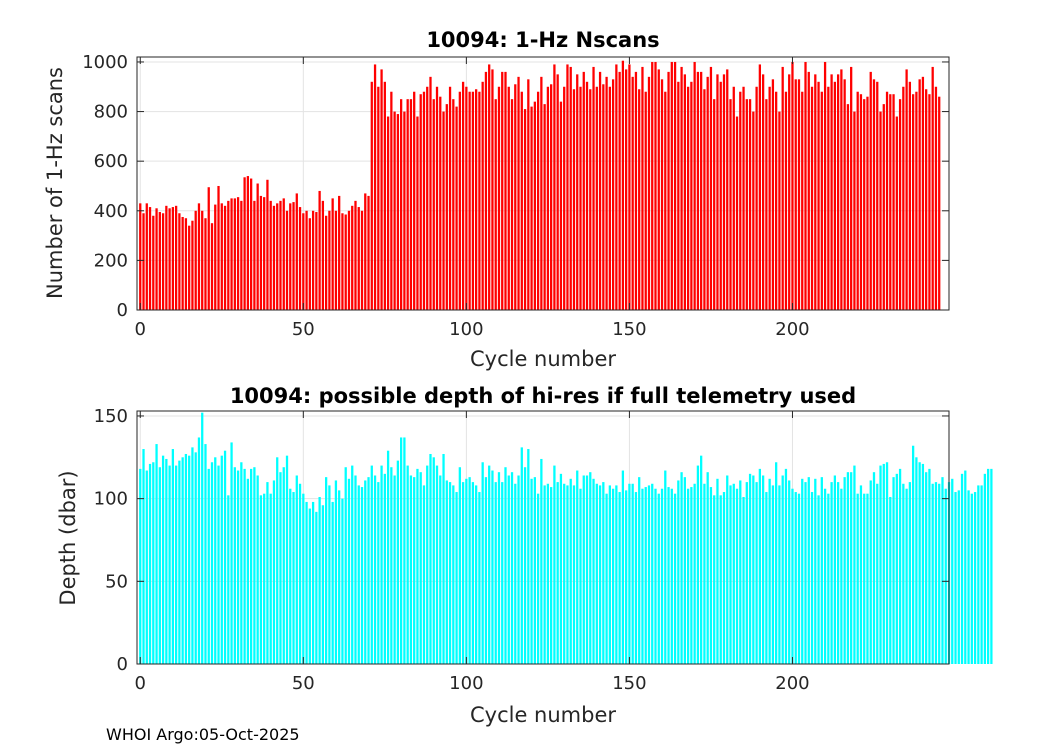 The width and height of the screenshot is (1050, 755). I want to click on nscans-ytick-label: 600, so click(111, 161).